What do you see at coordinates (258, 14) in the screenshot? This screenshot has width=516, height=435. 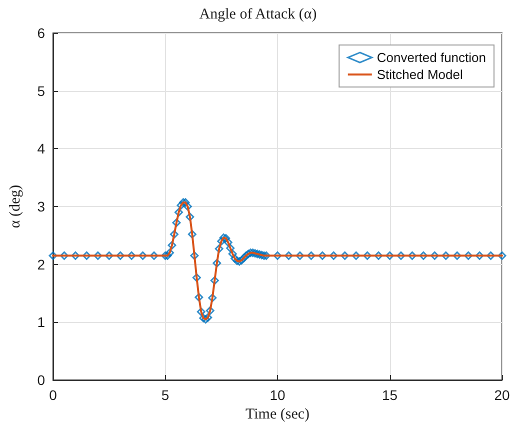 I see `chart-title: Angle of Attack (α)` at bounding box center [258, 14].